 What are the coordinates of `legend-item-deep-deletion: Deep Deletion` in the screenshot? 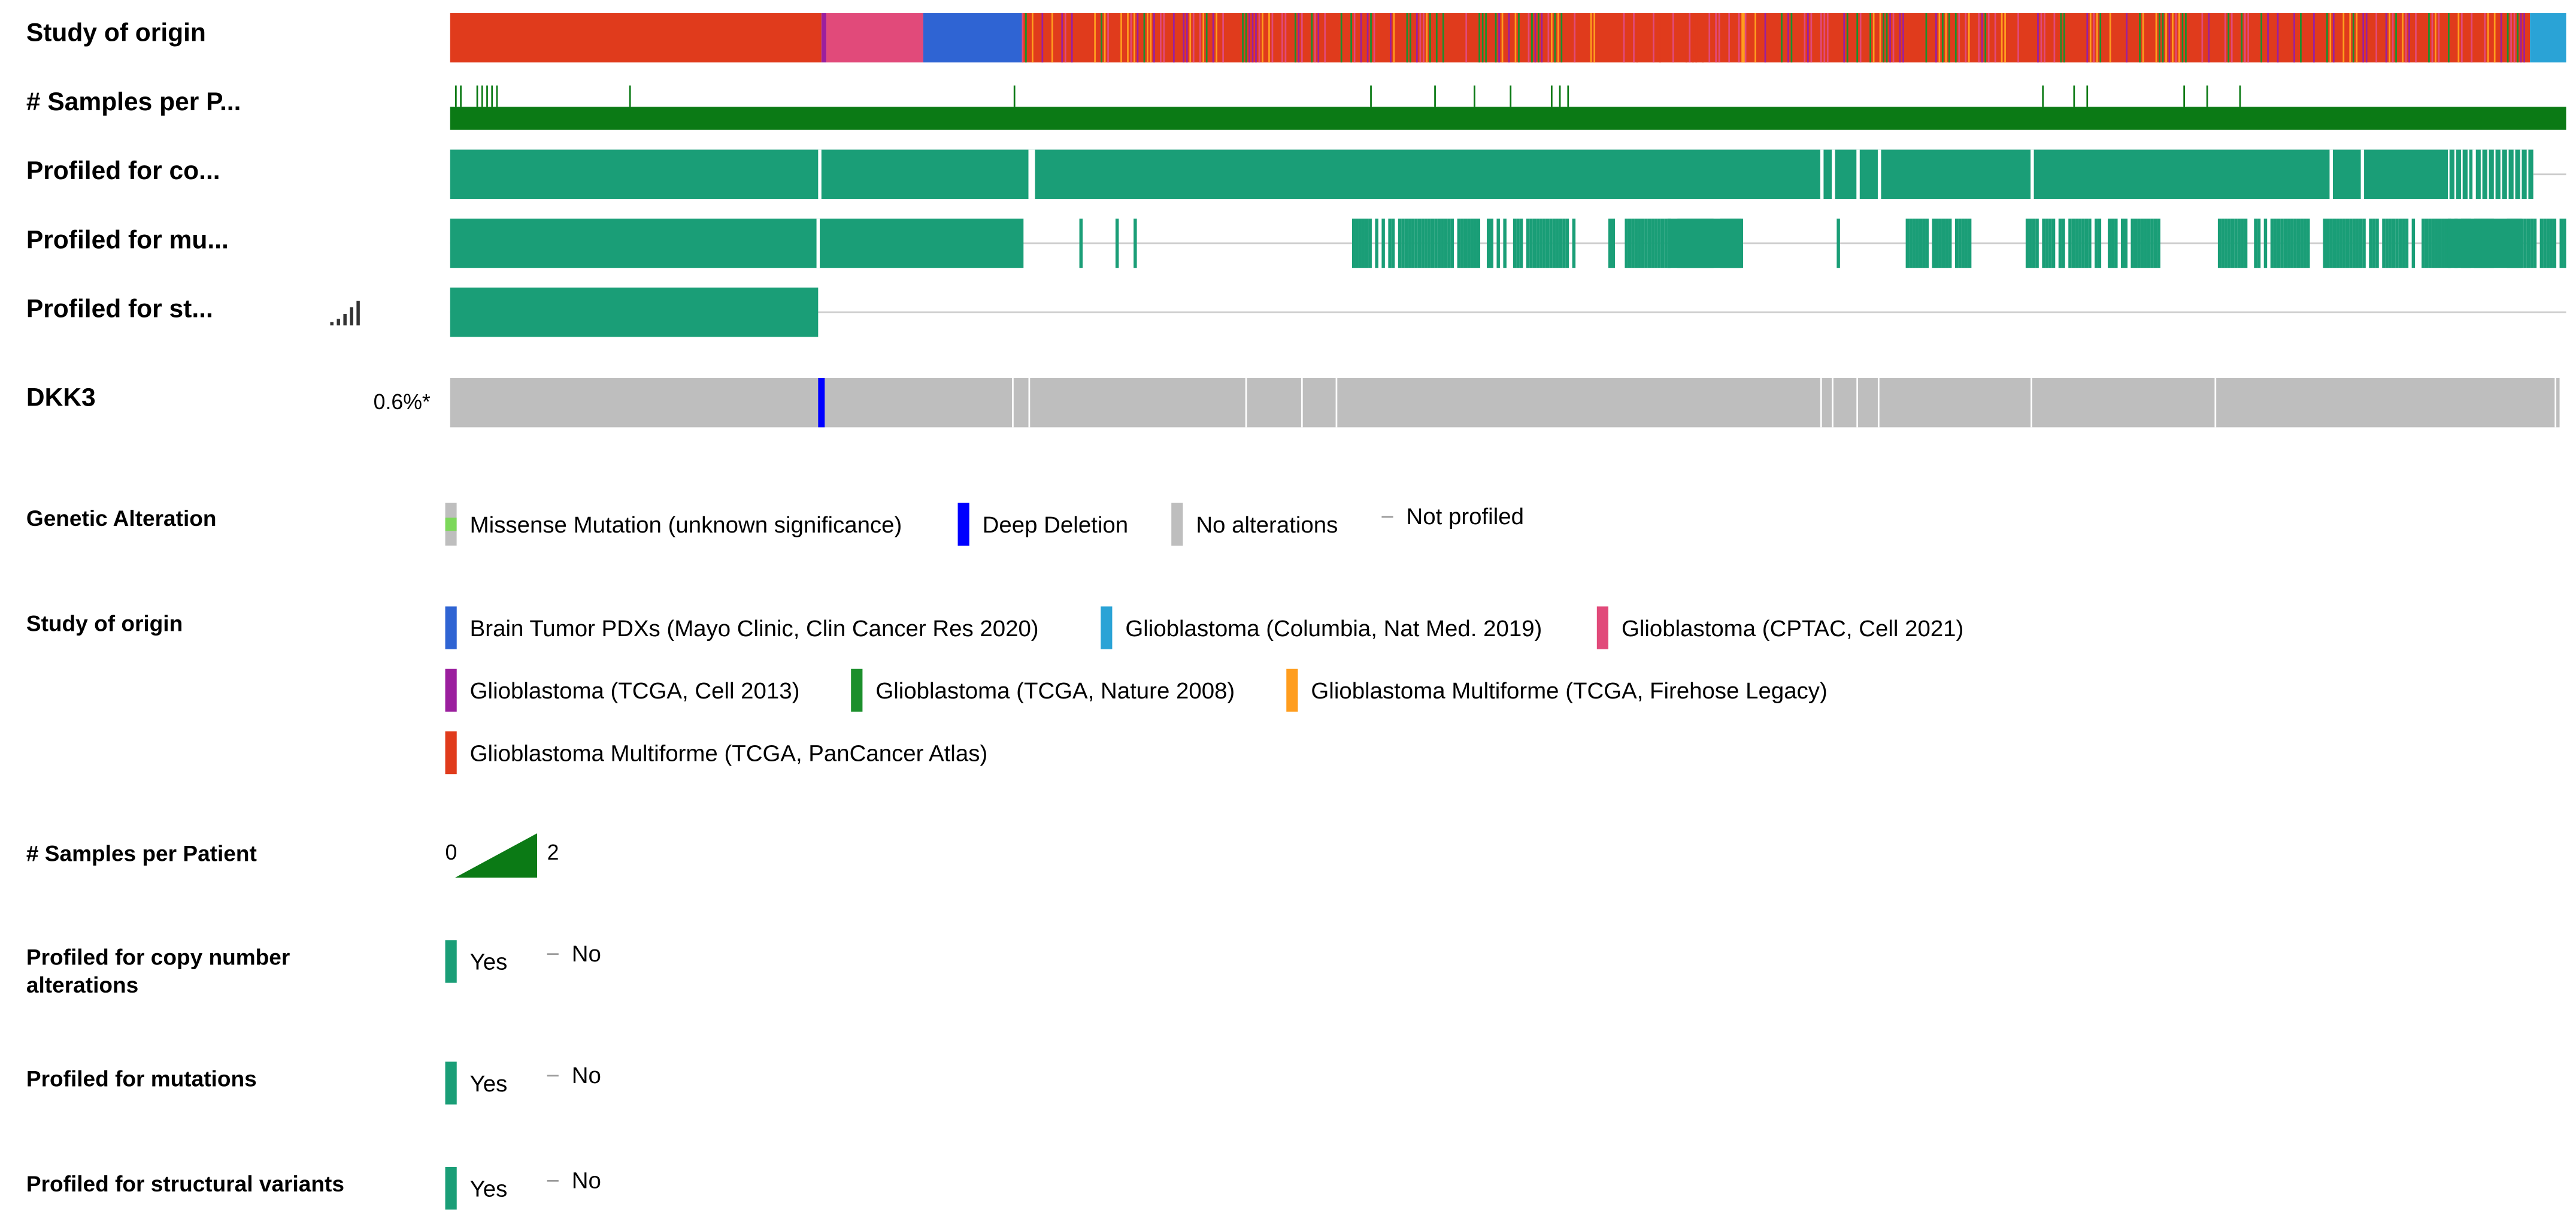 It's located at (1042, 524).